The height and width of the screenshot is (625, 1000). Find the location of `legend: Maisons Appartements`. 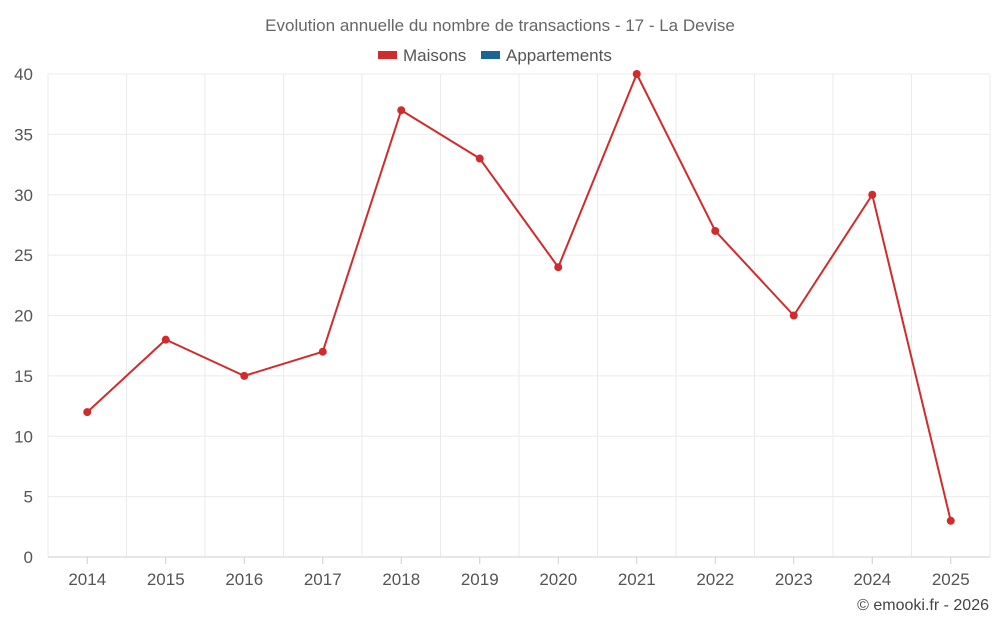

legend: Maisons Appartements is located at coordinates (495, 55).